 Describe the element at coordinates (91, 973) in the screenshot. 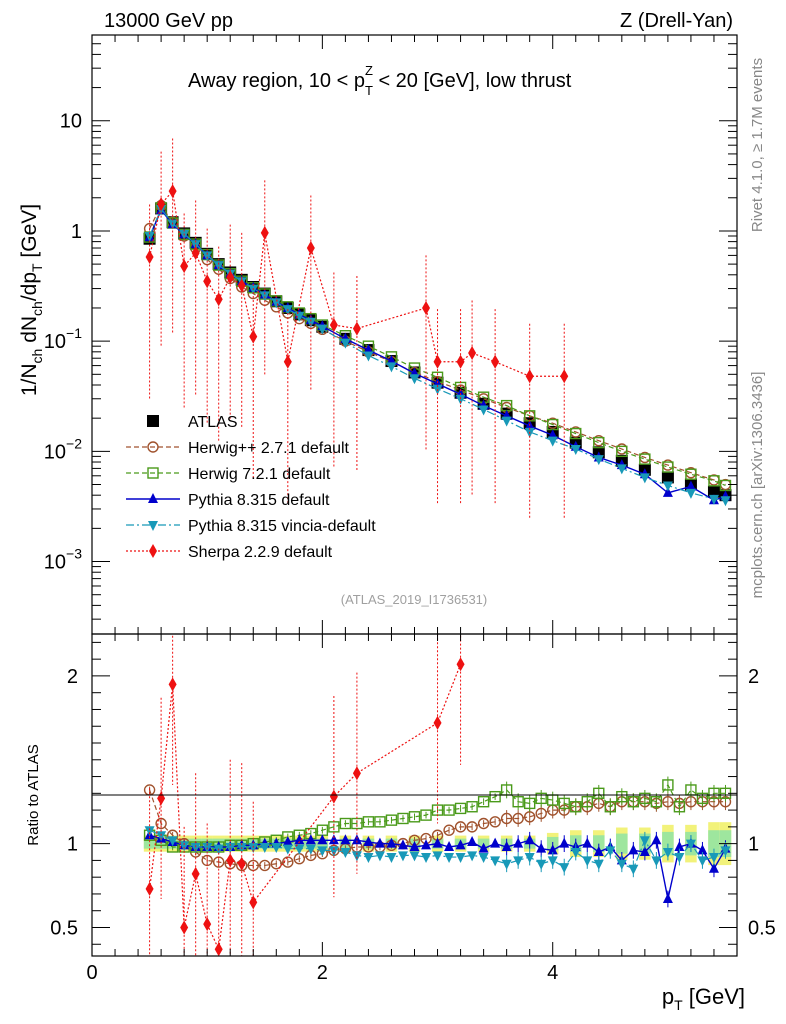

I see `x-tick-label: 0` at that location.